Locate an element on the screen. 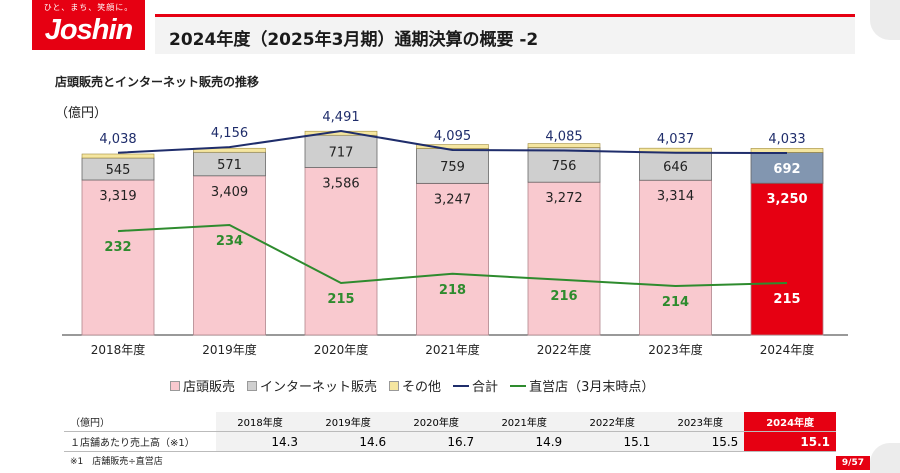 This screenshot has height=473, width=900. table-year-highlight: 2024年度 is located at coordinates (790, 422).